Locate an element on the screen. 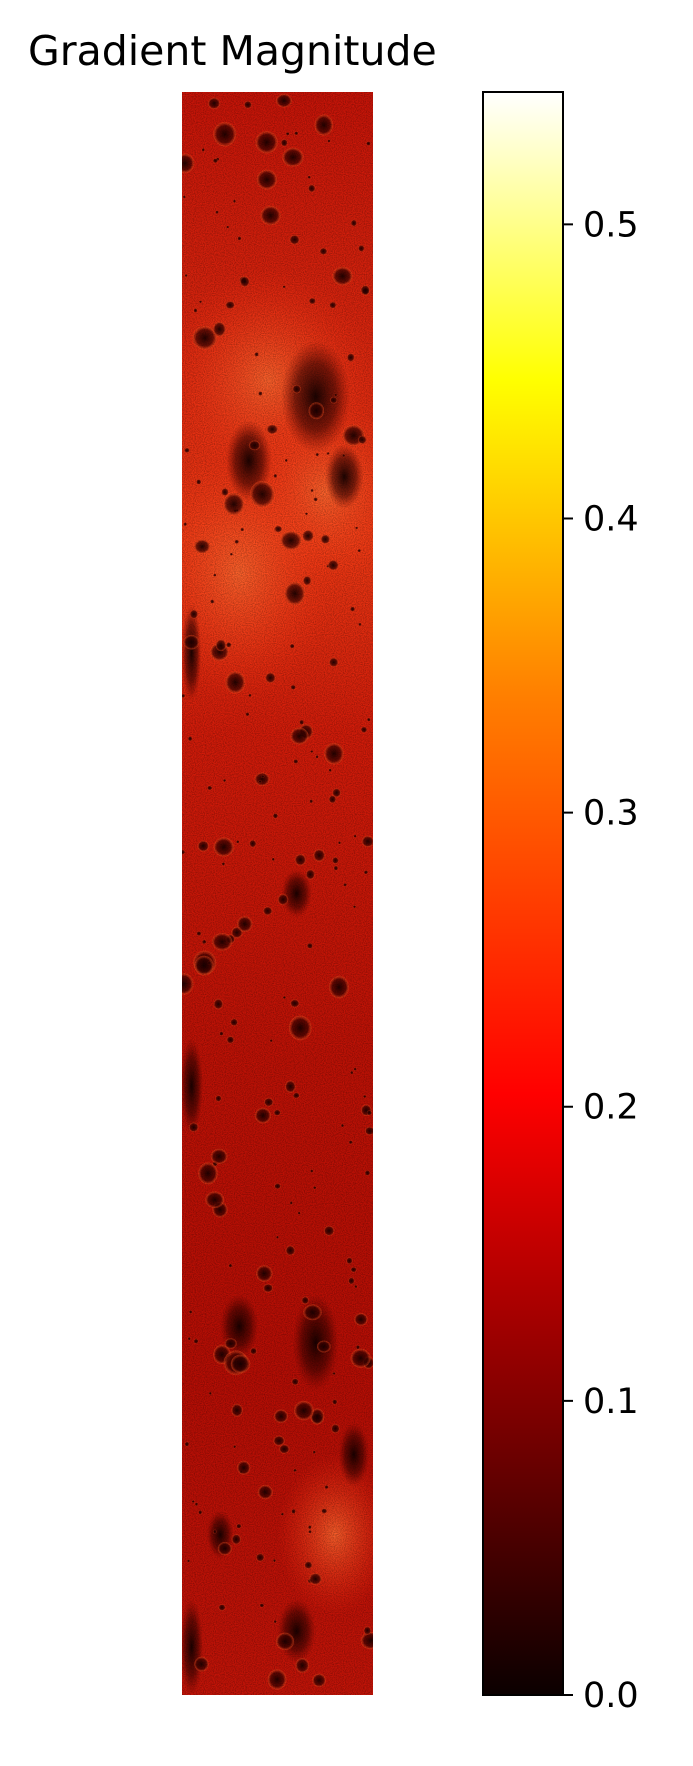 The width and height of the screenshot is (693, 1766). colorbar-tick-label: 0.4 is located at coordinates (611, 519).